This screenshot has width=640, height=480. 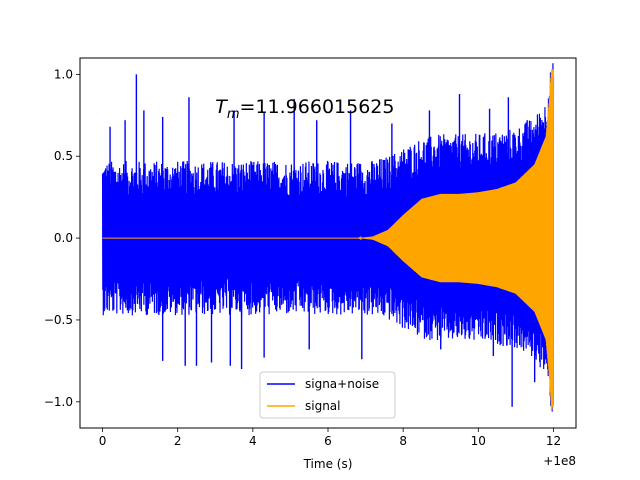 What do you see at coordinates (233, 114) in the screenshot?
I see `annotation-subscript: m` at bounding box center [233, 114].